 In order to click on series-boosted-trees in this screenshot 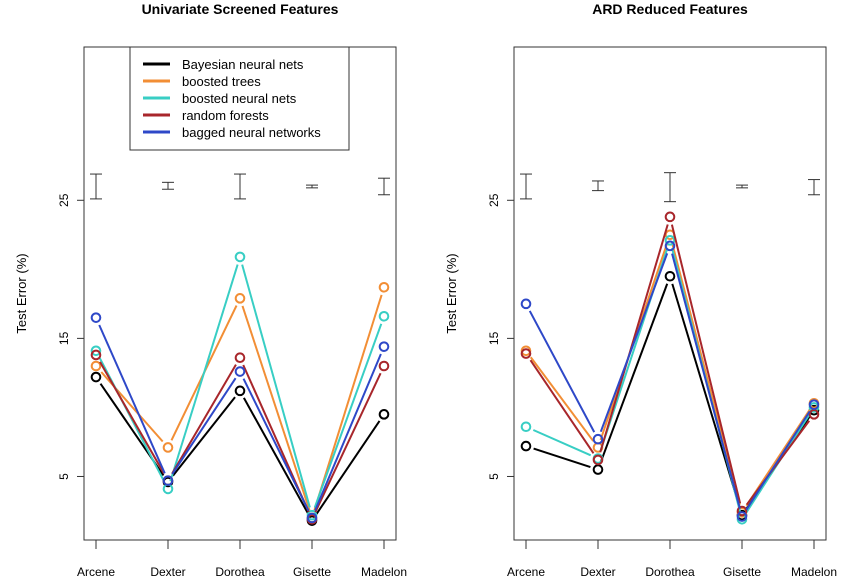, I will do `click(240, 402)`.